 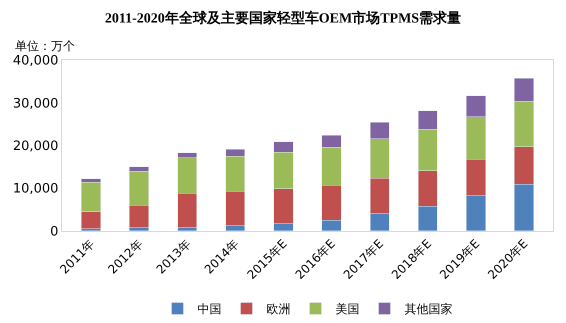 What do you see at coordinates (348, 309) in the screenshot?
I see `legend-label: 美国` at bounding box center [348, 309].